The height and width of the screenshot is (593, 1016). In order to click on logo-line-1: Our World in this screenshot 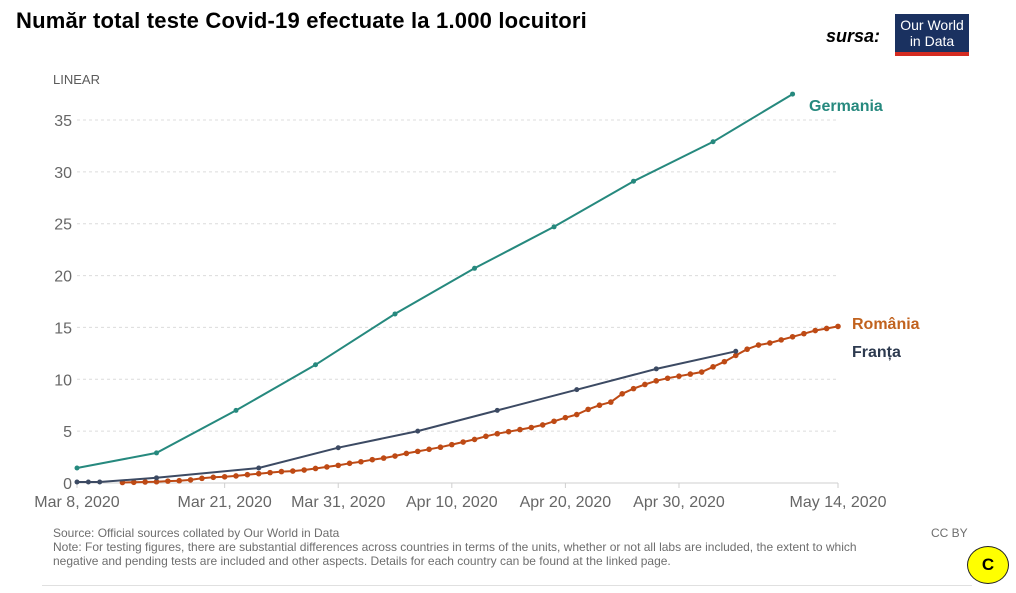, I will do `click(932, 25)`.